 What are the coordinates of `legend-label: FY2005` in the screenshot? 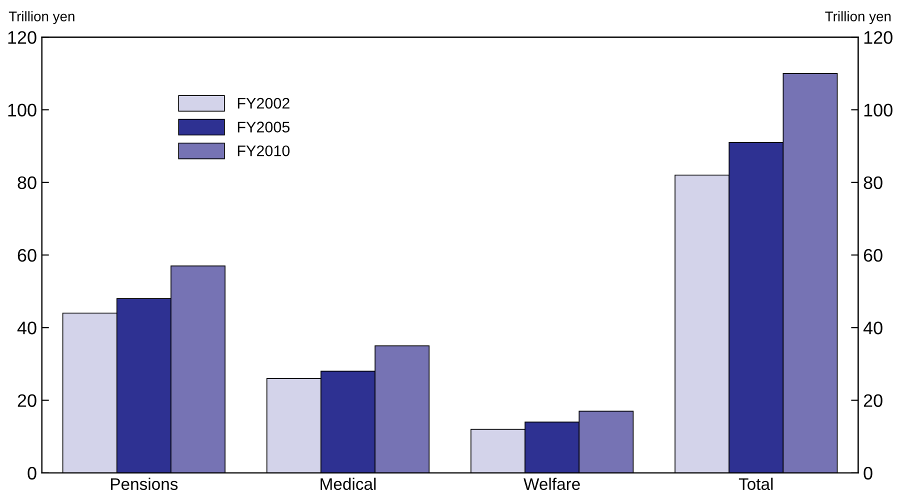 It's located at (264, 127).